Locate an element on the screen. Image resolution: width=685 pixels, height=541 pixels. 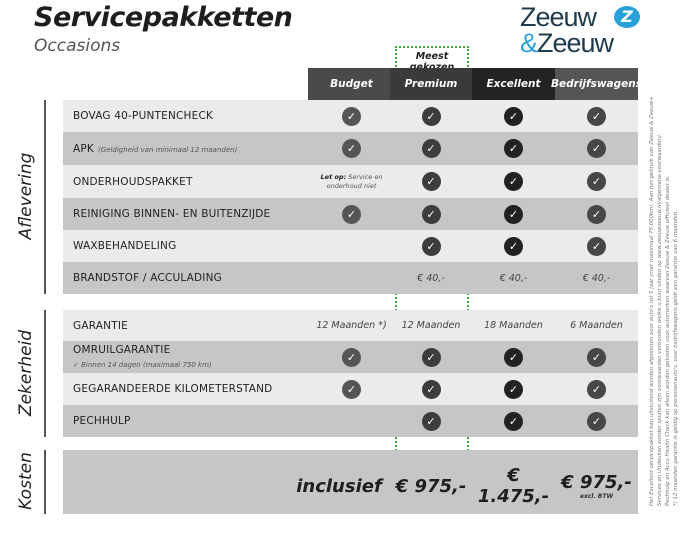
row-label: BRANDSTOF / ACCULADING is located at coordinates (147, 278).